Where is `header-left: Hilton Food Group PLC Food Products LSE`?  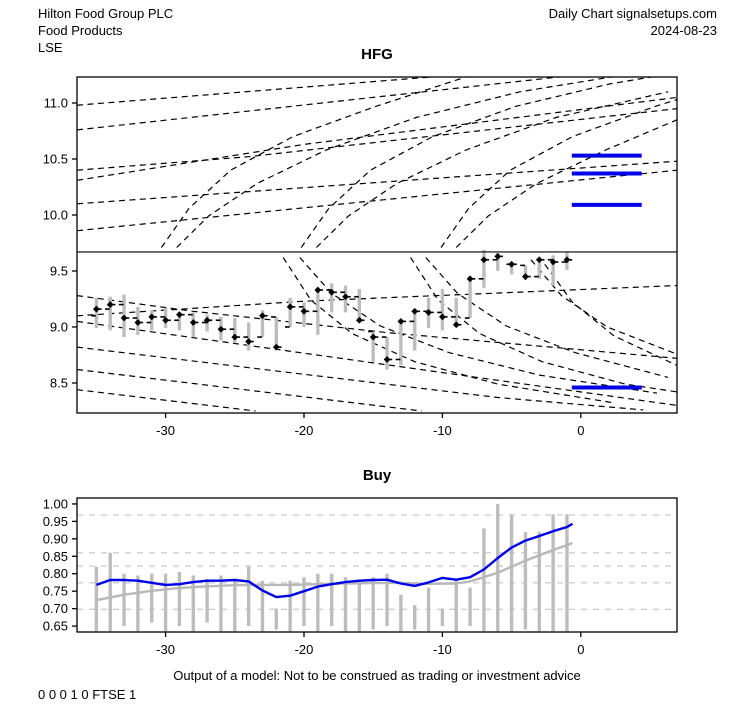
header-left: Hilton Food Group PLC Food Products LSE is located at coordinates (105, 30).